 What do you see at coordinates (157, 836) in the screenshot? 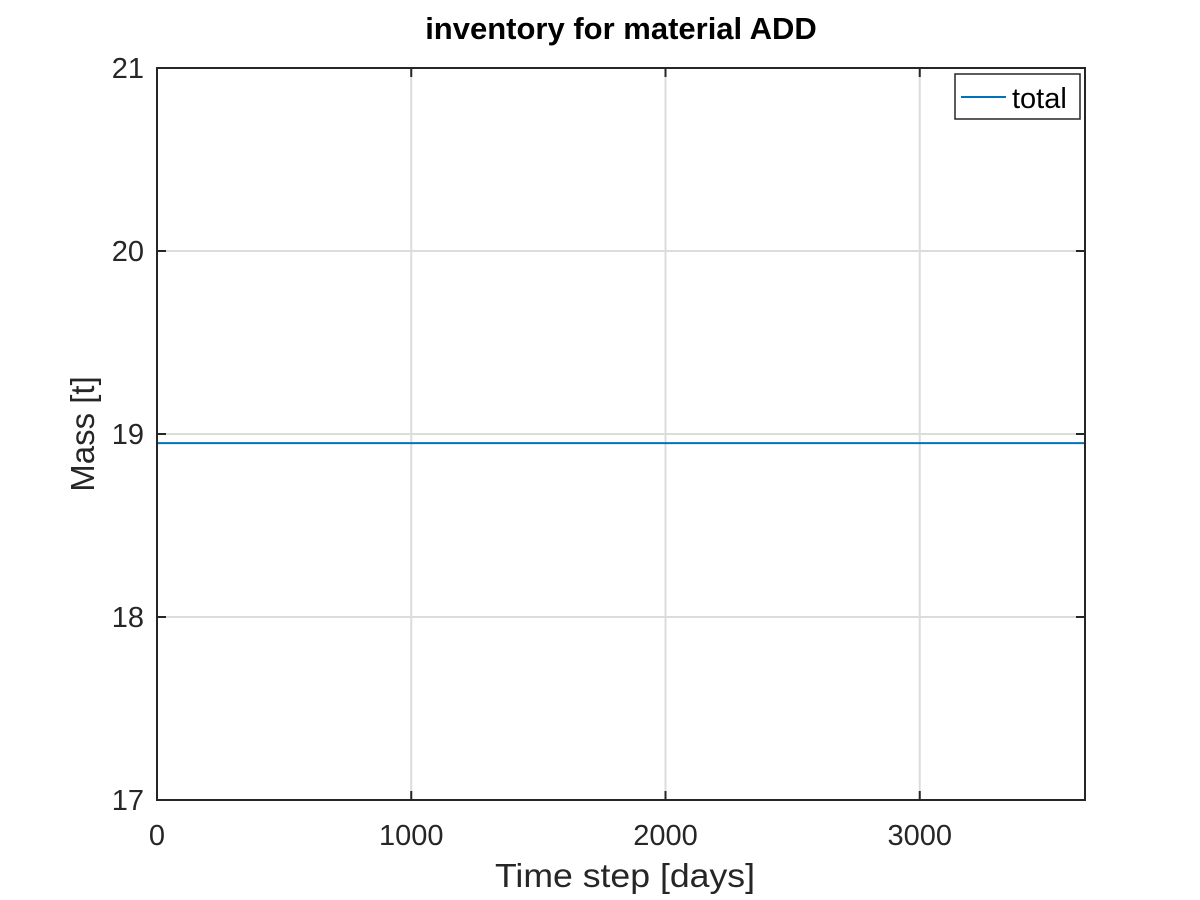
I see `x-tick-label: 0` at bounding box center [157, 836].